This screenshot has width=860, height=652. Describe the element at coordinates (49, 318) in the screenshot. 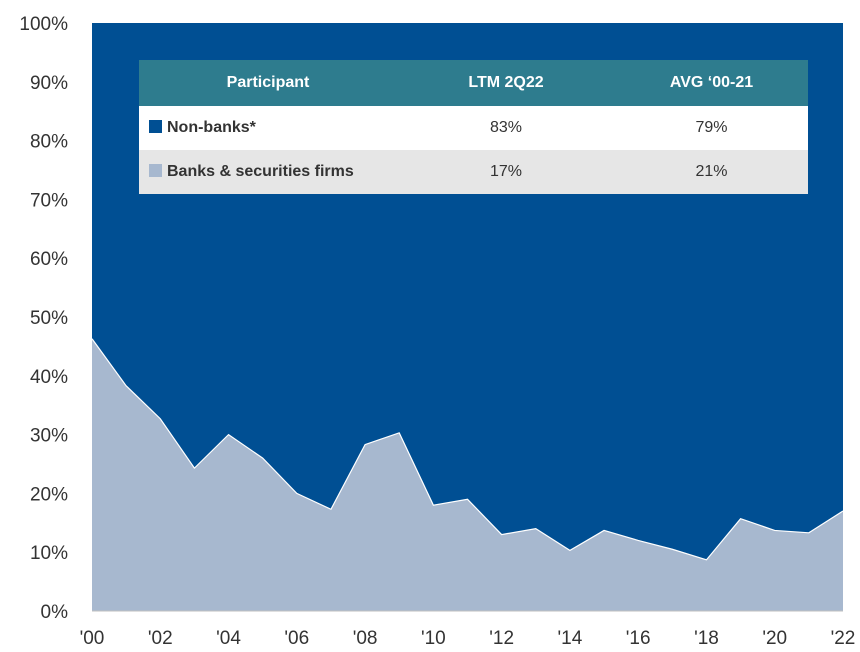

I see `y-tick-label: 50%` at that location.